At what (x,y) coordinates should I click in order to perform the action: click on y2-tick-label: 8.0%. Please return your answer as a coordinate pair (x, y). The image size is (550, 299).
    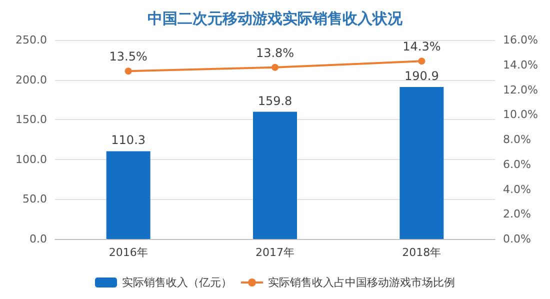
    Looking at the image, I should click on (517, 139).